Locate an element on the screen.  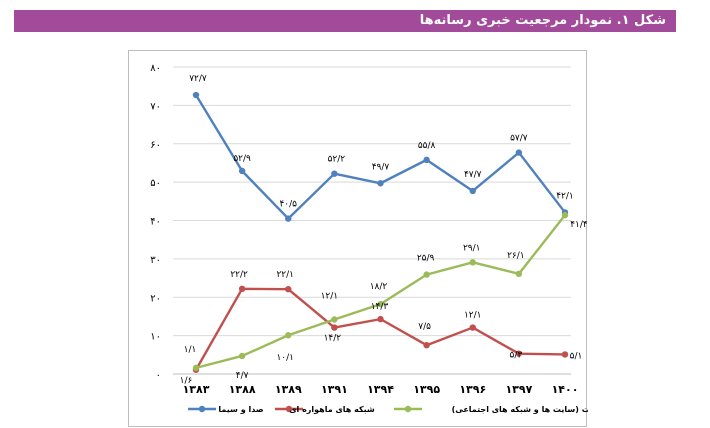
x-tick-label: ۱۳۸۸ is located at coordinates (242, 389).